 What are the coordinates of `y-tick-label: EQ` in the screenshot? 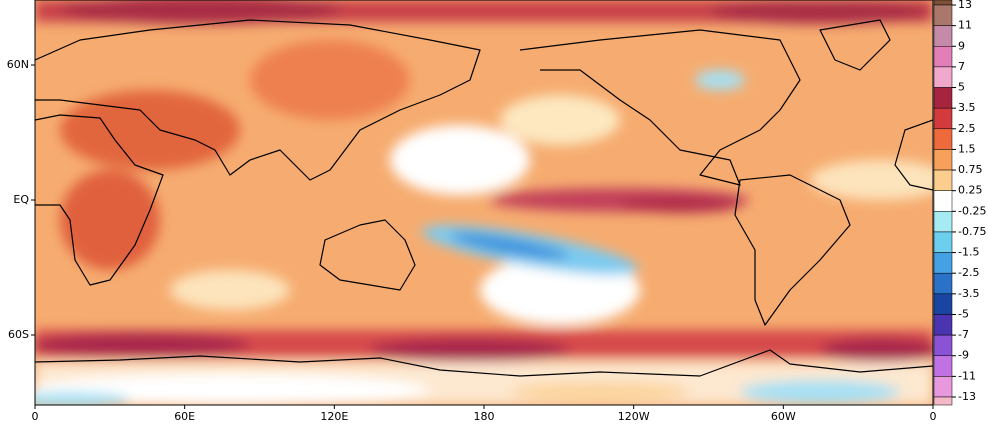 It's located at (21, 199).